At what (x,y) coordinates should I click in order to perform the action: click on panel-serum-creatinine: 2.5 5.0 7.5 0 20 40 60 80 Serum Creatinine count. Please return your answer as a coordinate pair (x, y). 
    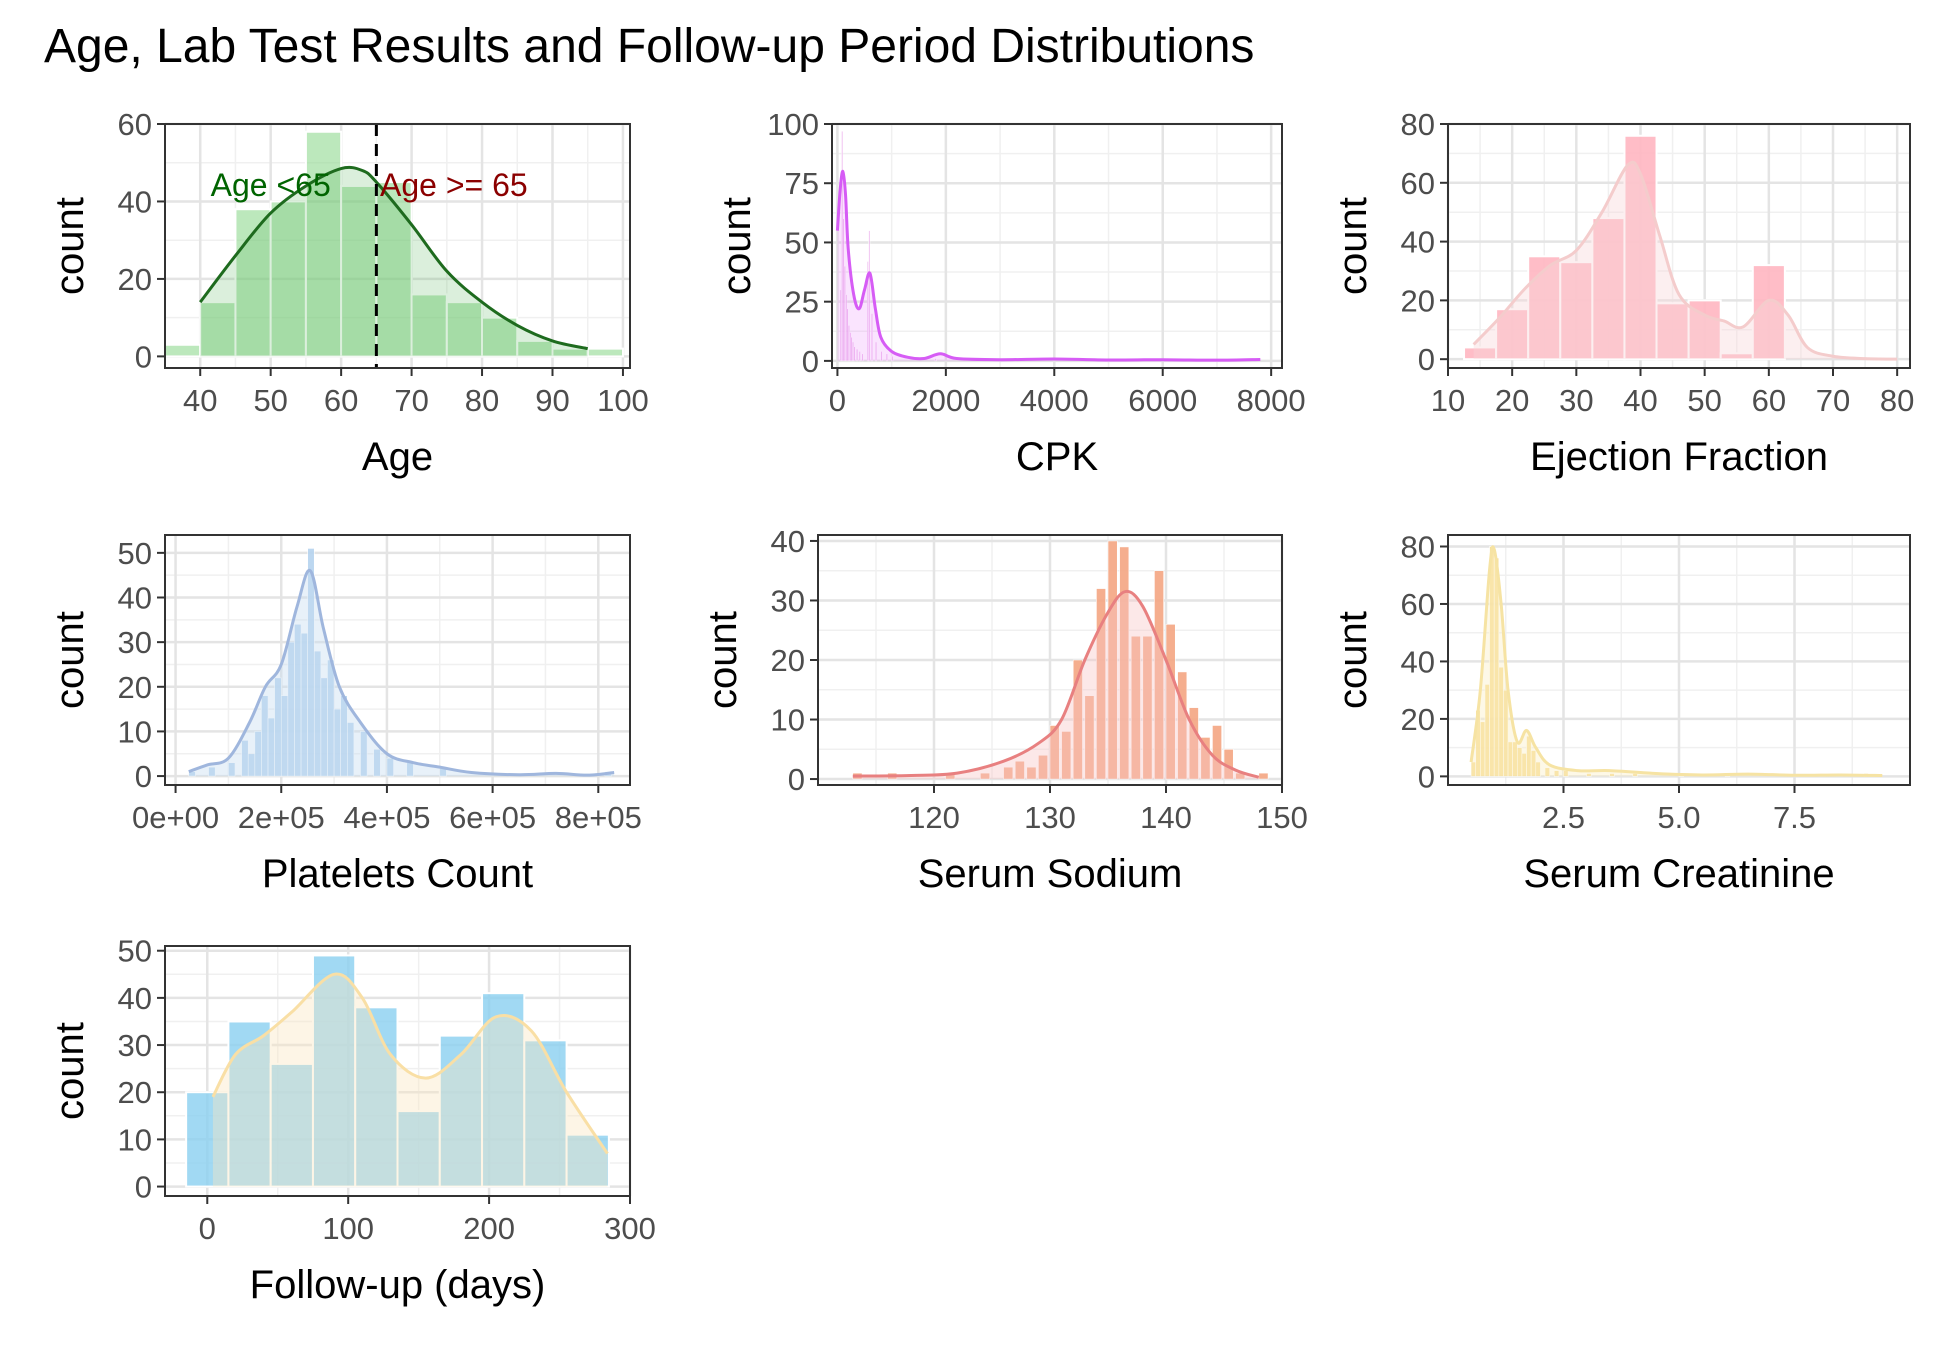
    Looking at the image, I should click on (1621, 712).